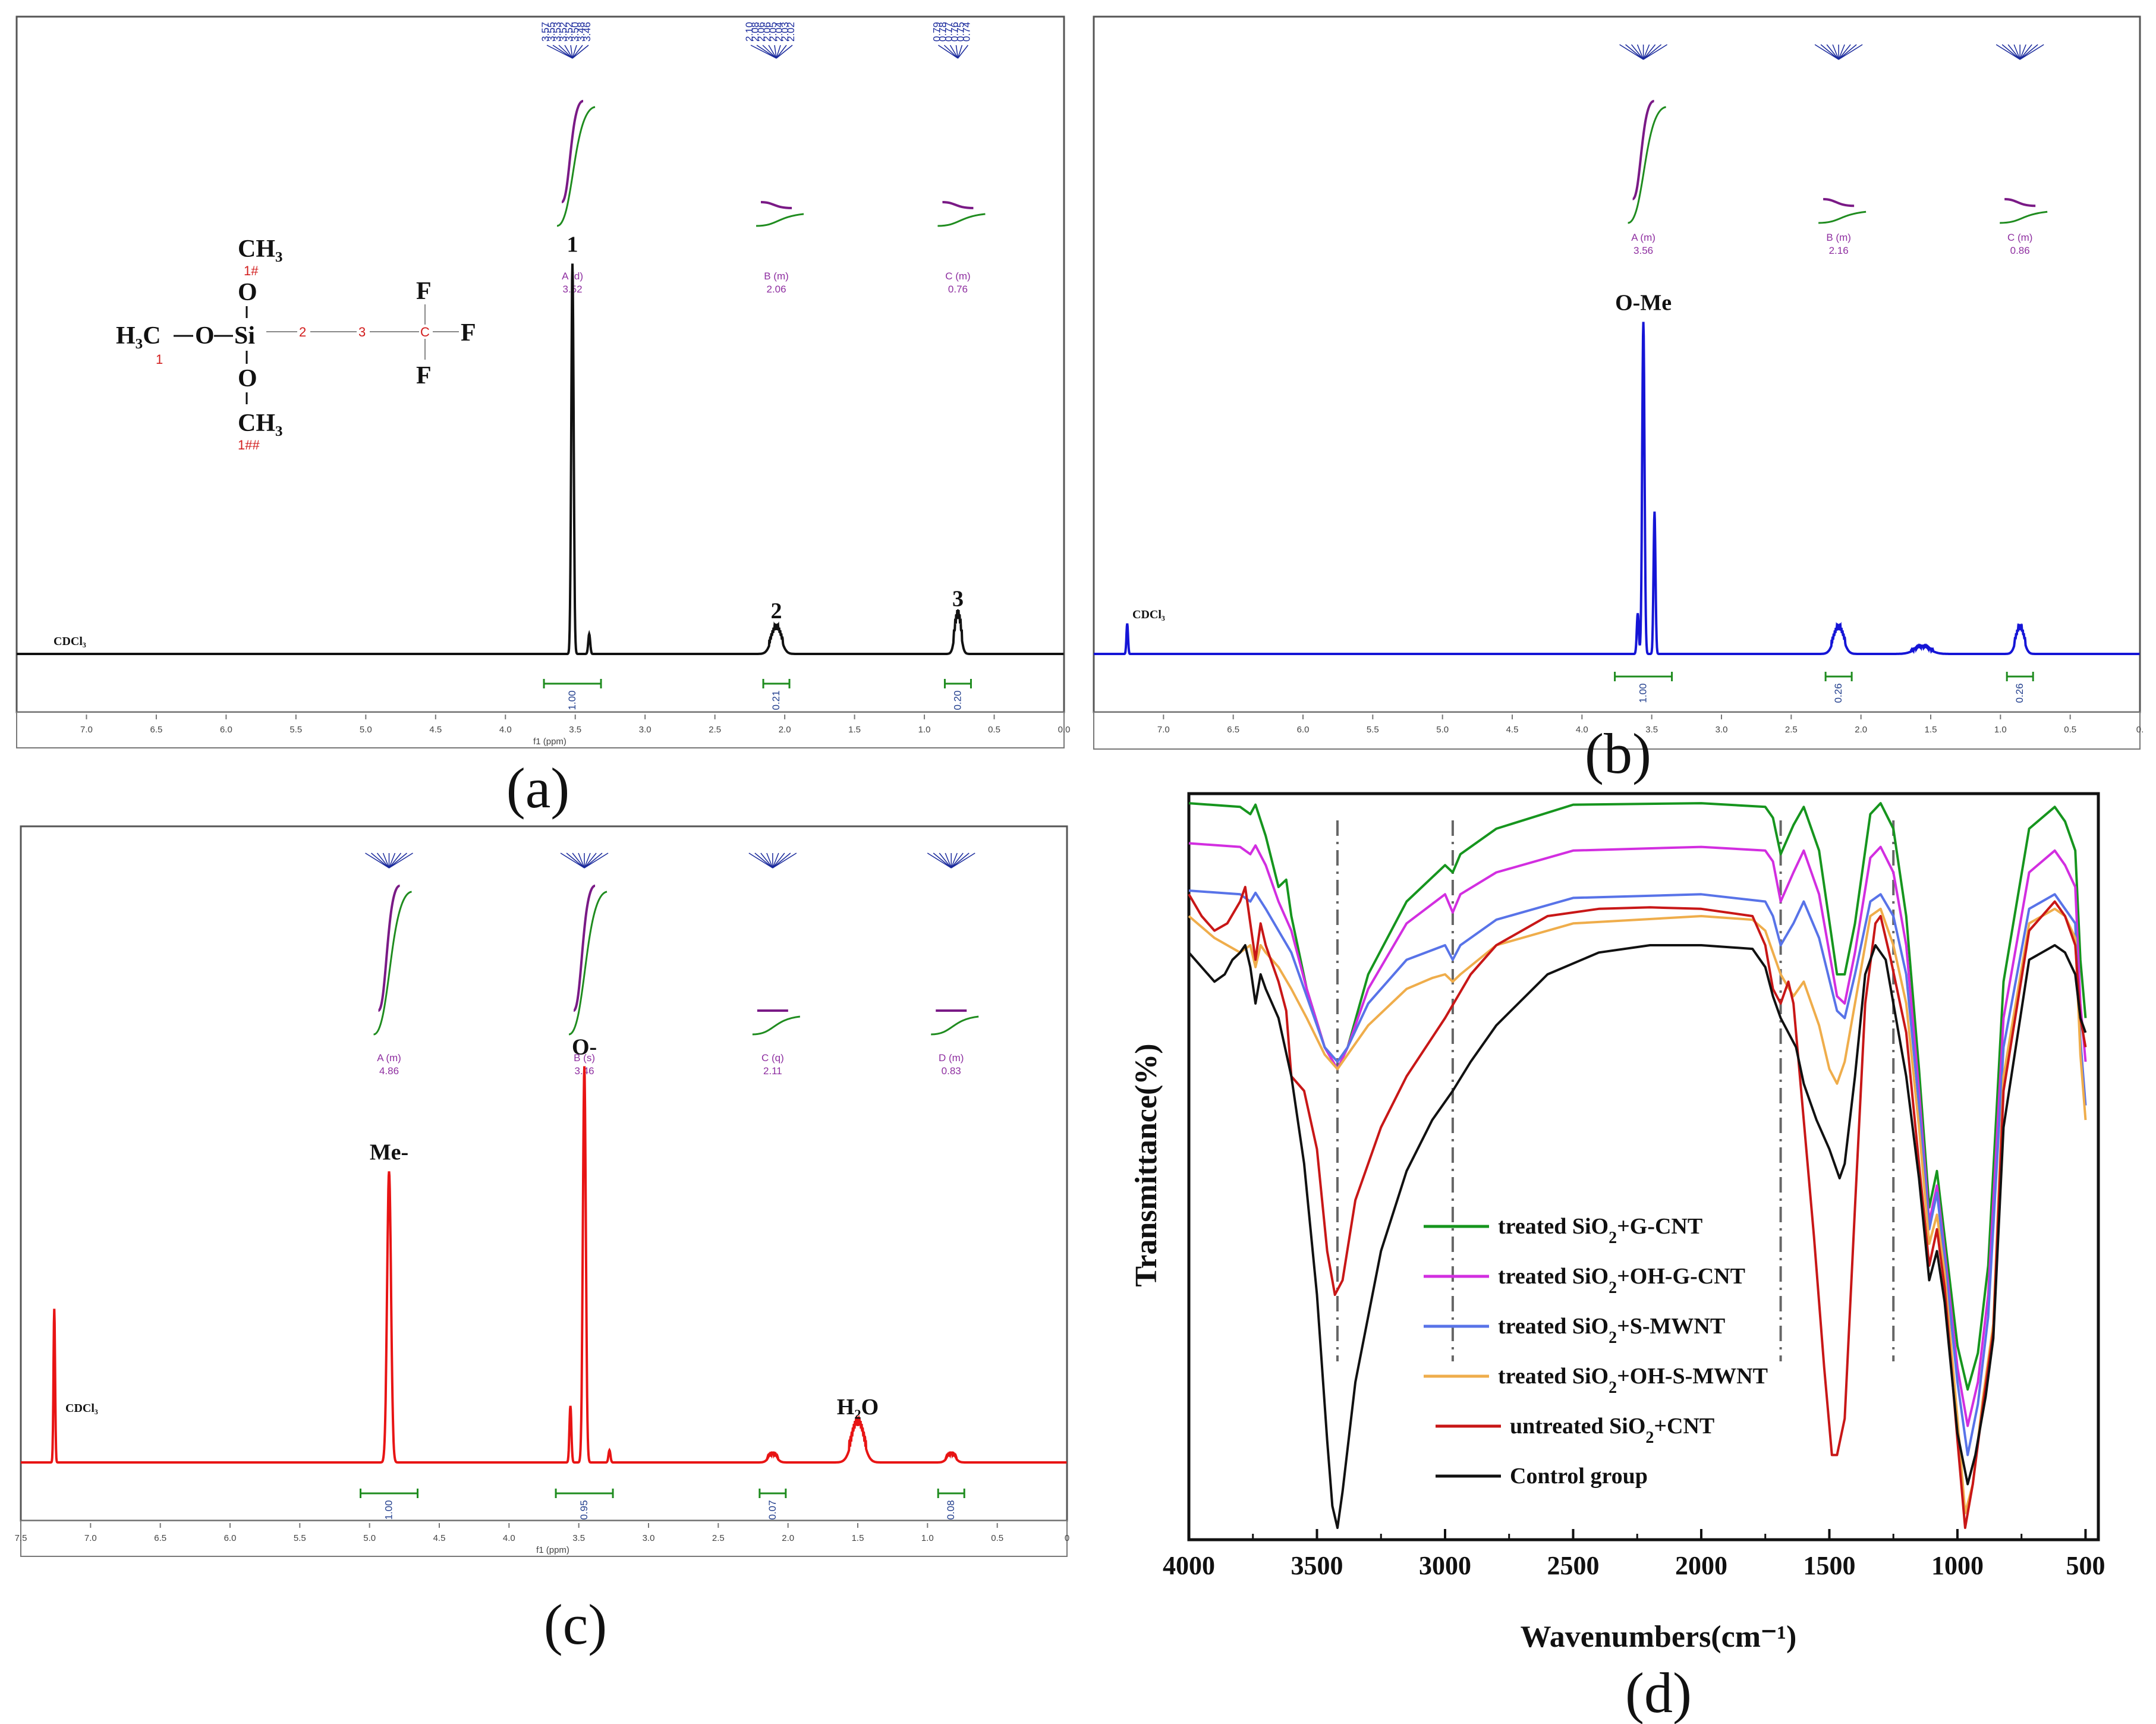 The image size is (2156, 1724). I want to click on atom-c-cf3: C, so click(425, 332).